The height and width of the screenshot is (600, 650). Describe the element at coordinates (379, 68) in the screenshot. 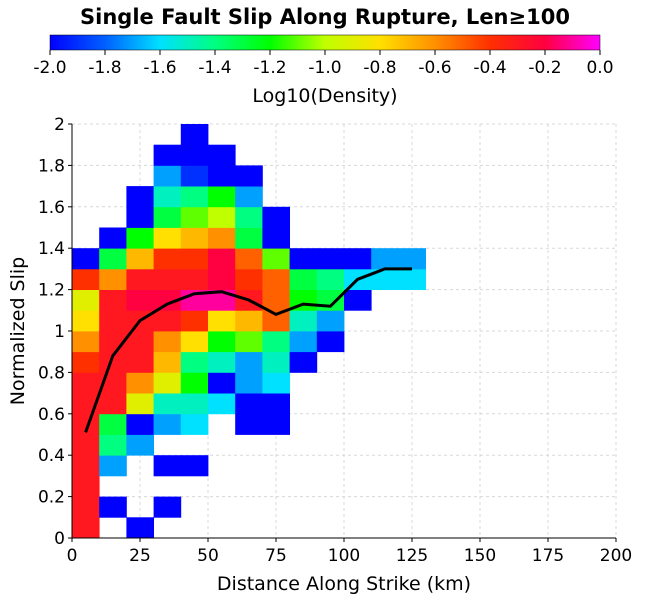

I see `colorbar-tick-label: -0.8` at that location.